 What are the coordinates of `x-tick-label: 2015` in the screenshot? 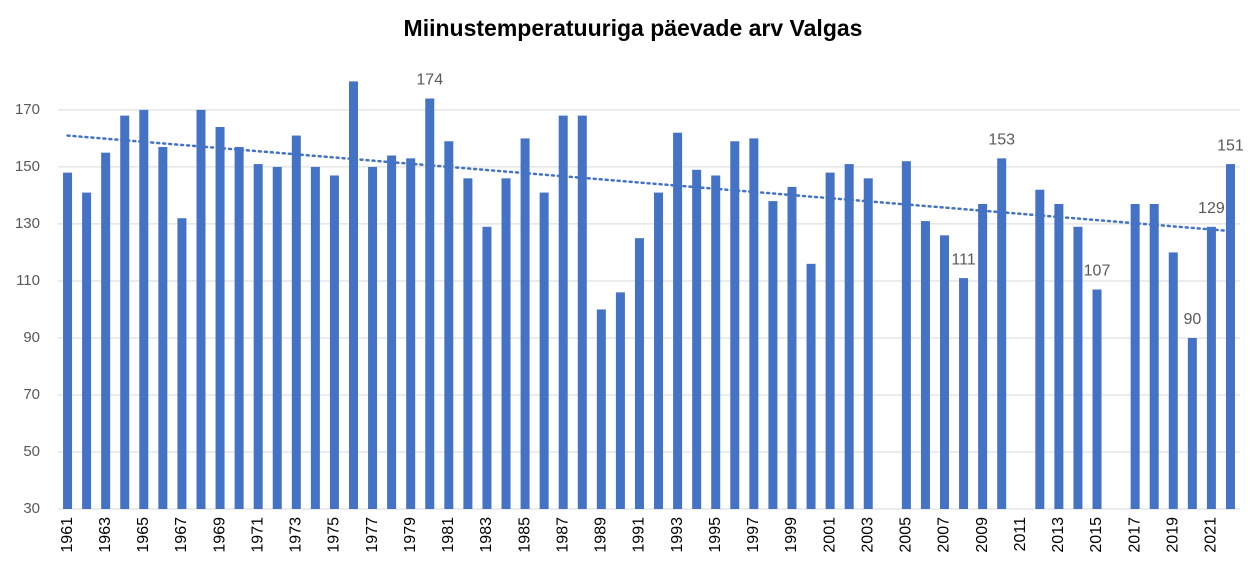 It's located at (1096, 535).